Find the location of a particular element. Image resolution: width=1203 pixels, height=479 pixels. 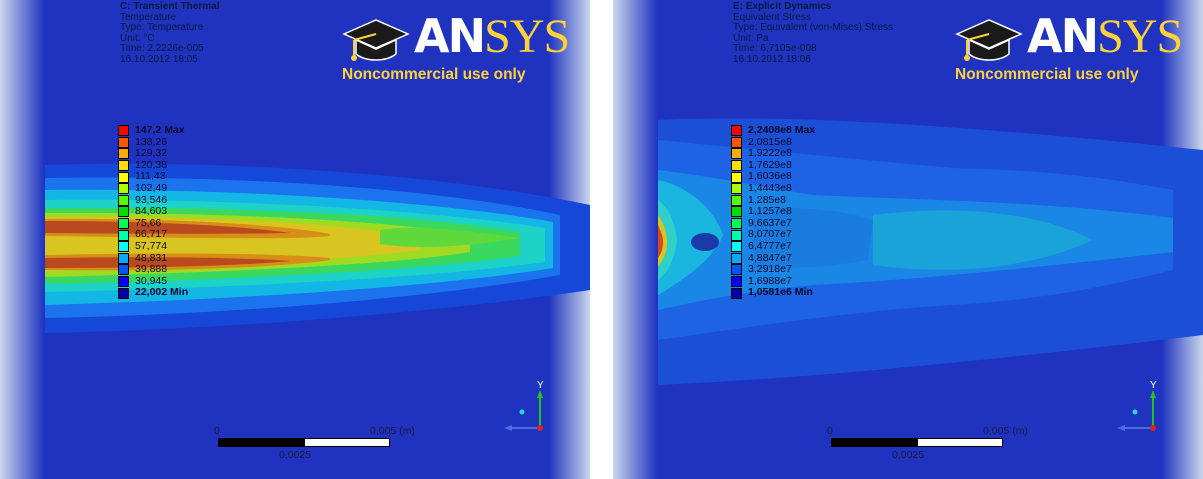

legend-value-label: 8,0707e7 is located at coordinates (770, 234).